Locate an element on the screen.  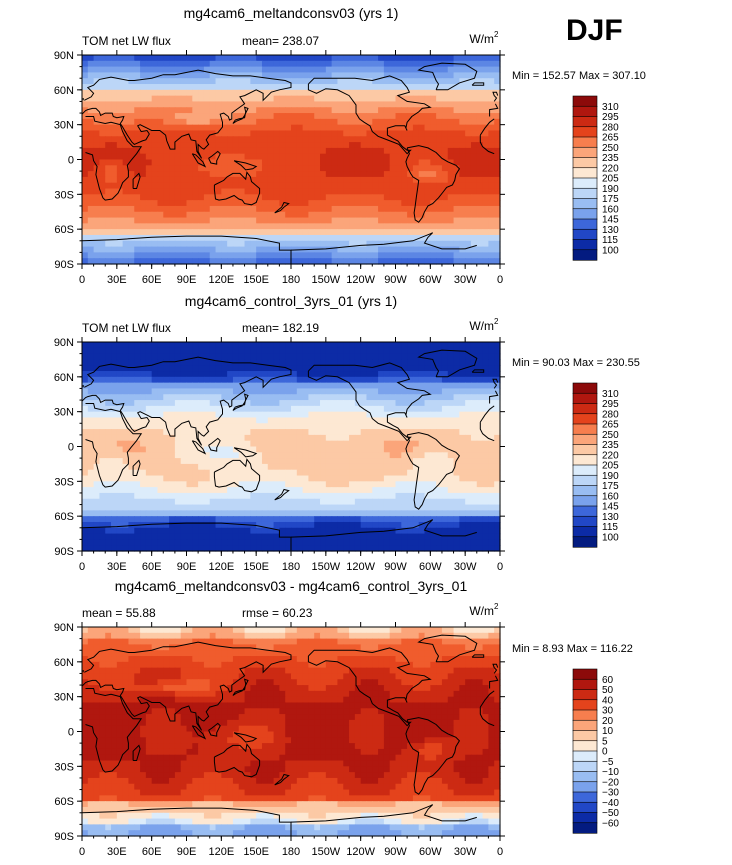
colorbar-box is located at coordinates (585, 163).